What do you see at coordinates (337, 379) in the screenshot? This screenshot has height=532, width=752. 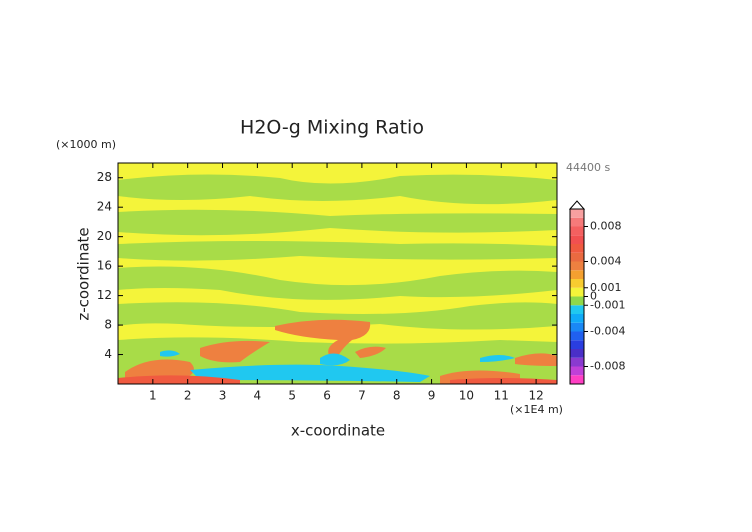 I see `field-red-regions` at bounding box center [337, 379].